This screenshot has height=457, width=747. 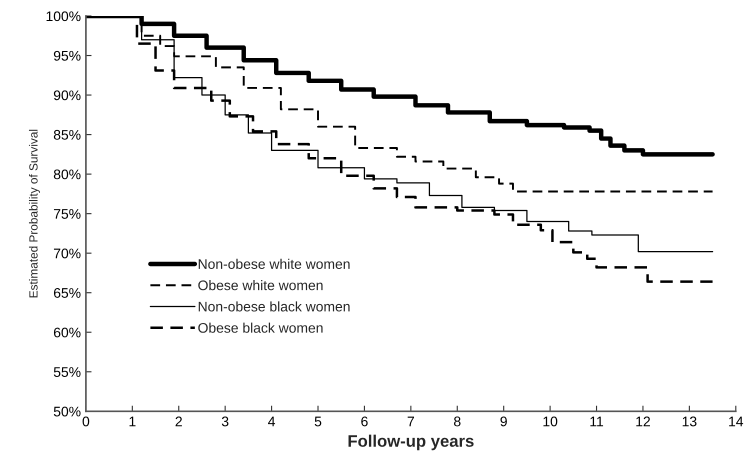 I want to click on x-tick-label: 6, so click(x=364, y=421).